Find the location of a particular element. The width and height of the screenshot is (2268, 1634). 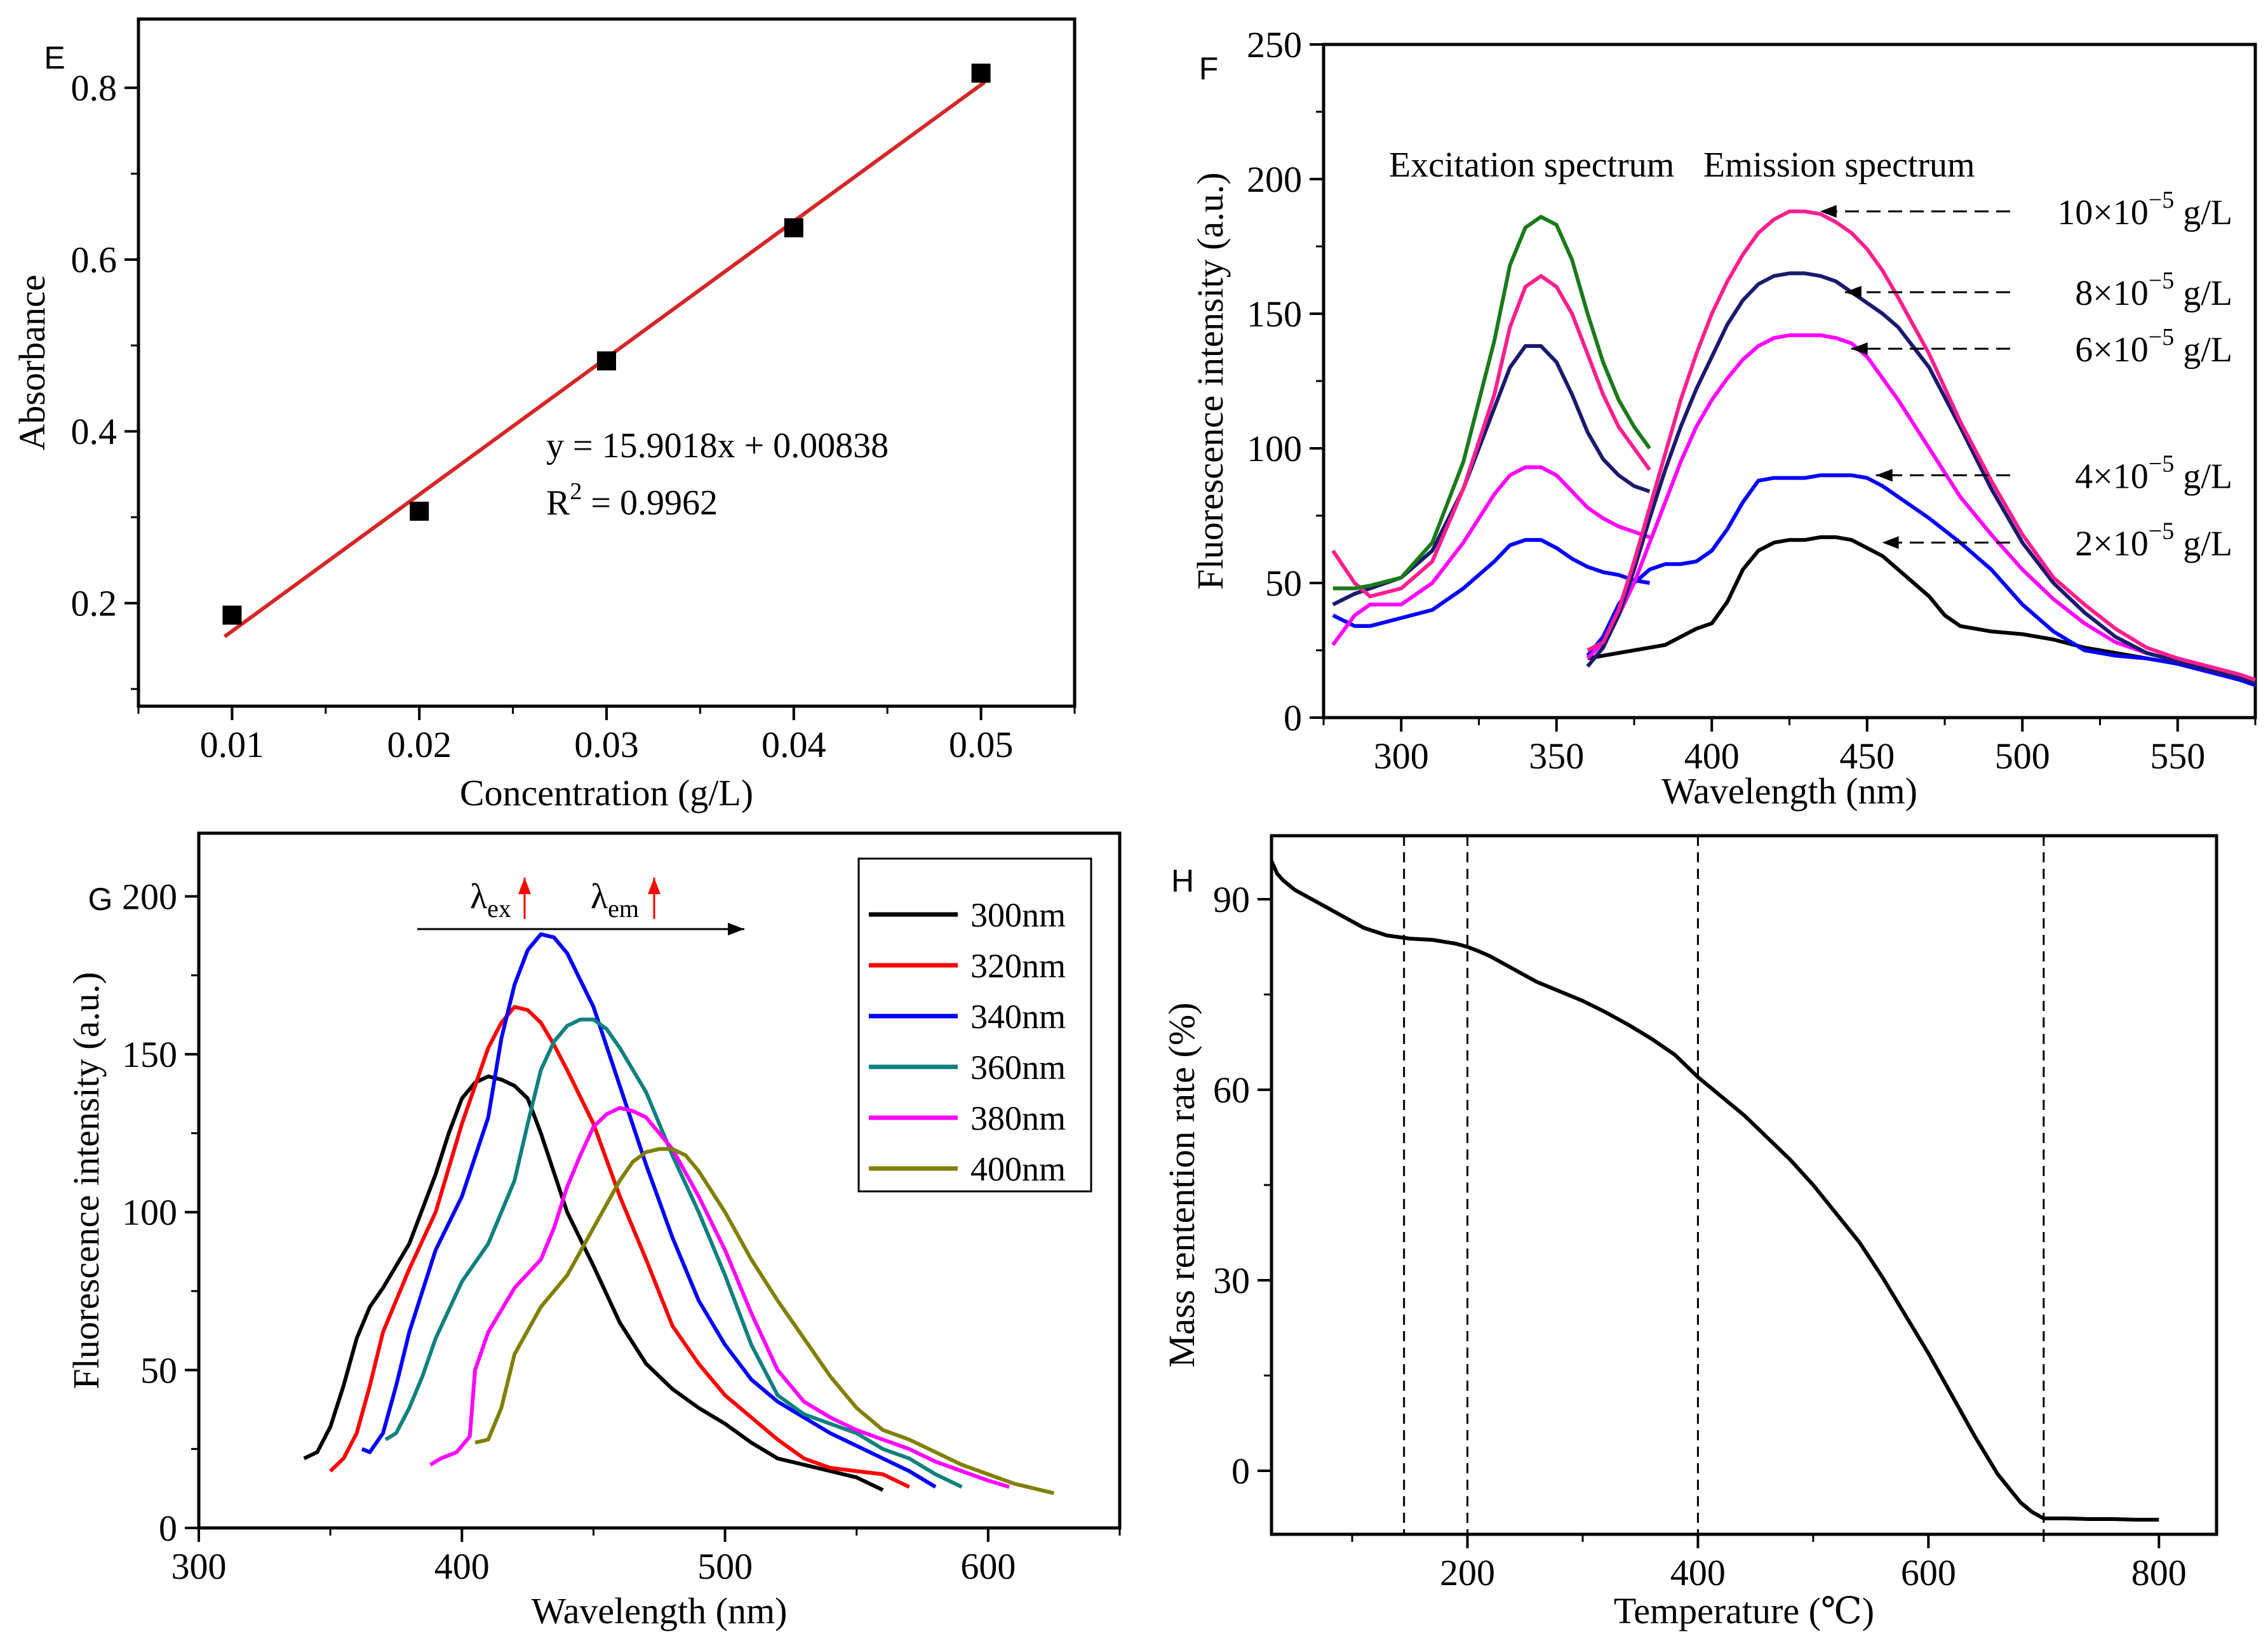

f-xtick-label: 350 is located at coordinates (1557, 756).